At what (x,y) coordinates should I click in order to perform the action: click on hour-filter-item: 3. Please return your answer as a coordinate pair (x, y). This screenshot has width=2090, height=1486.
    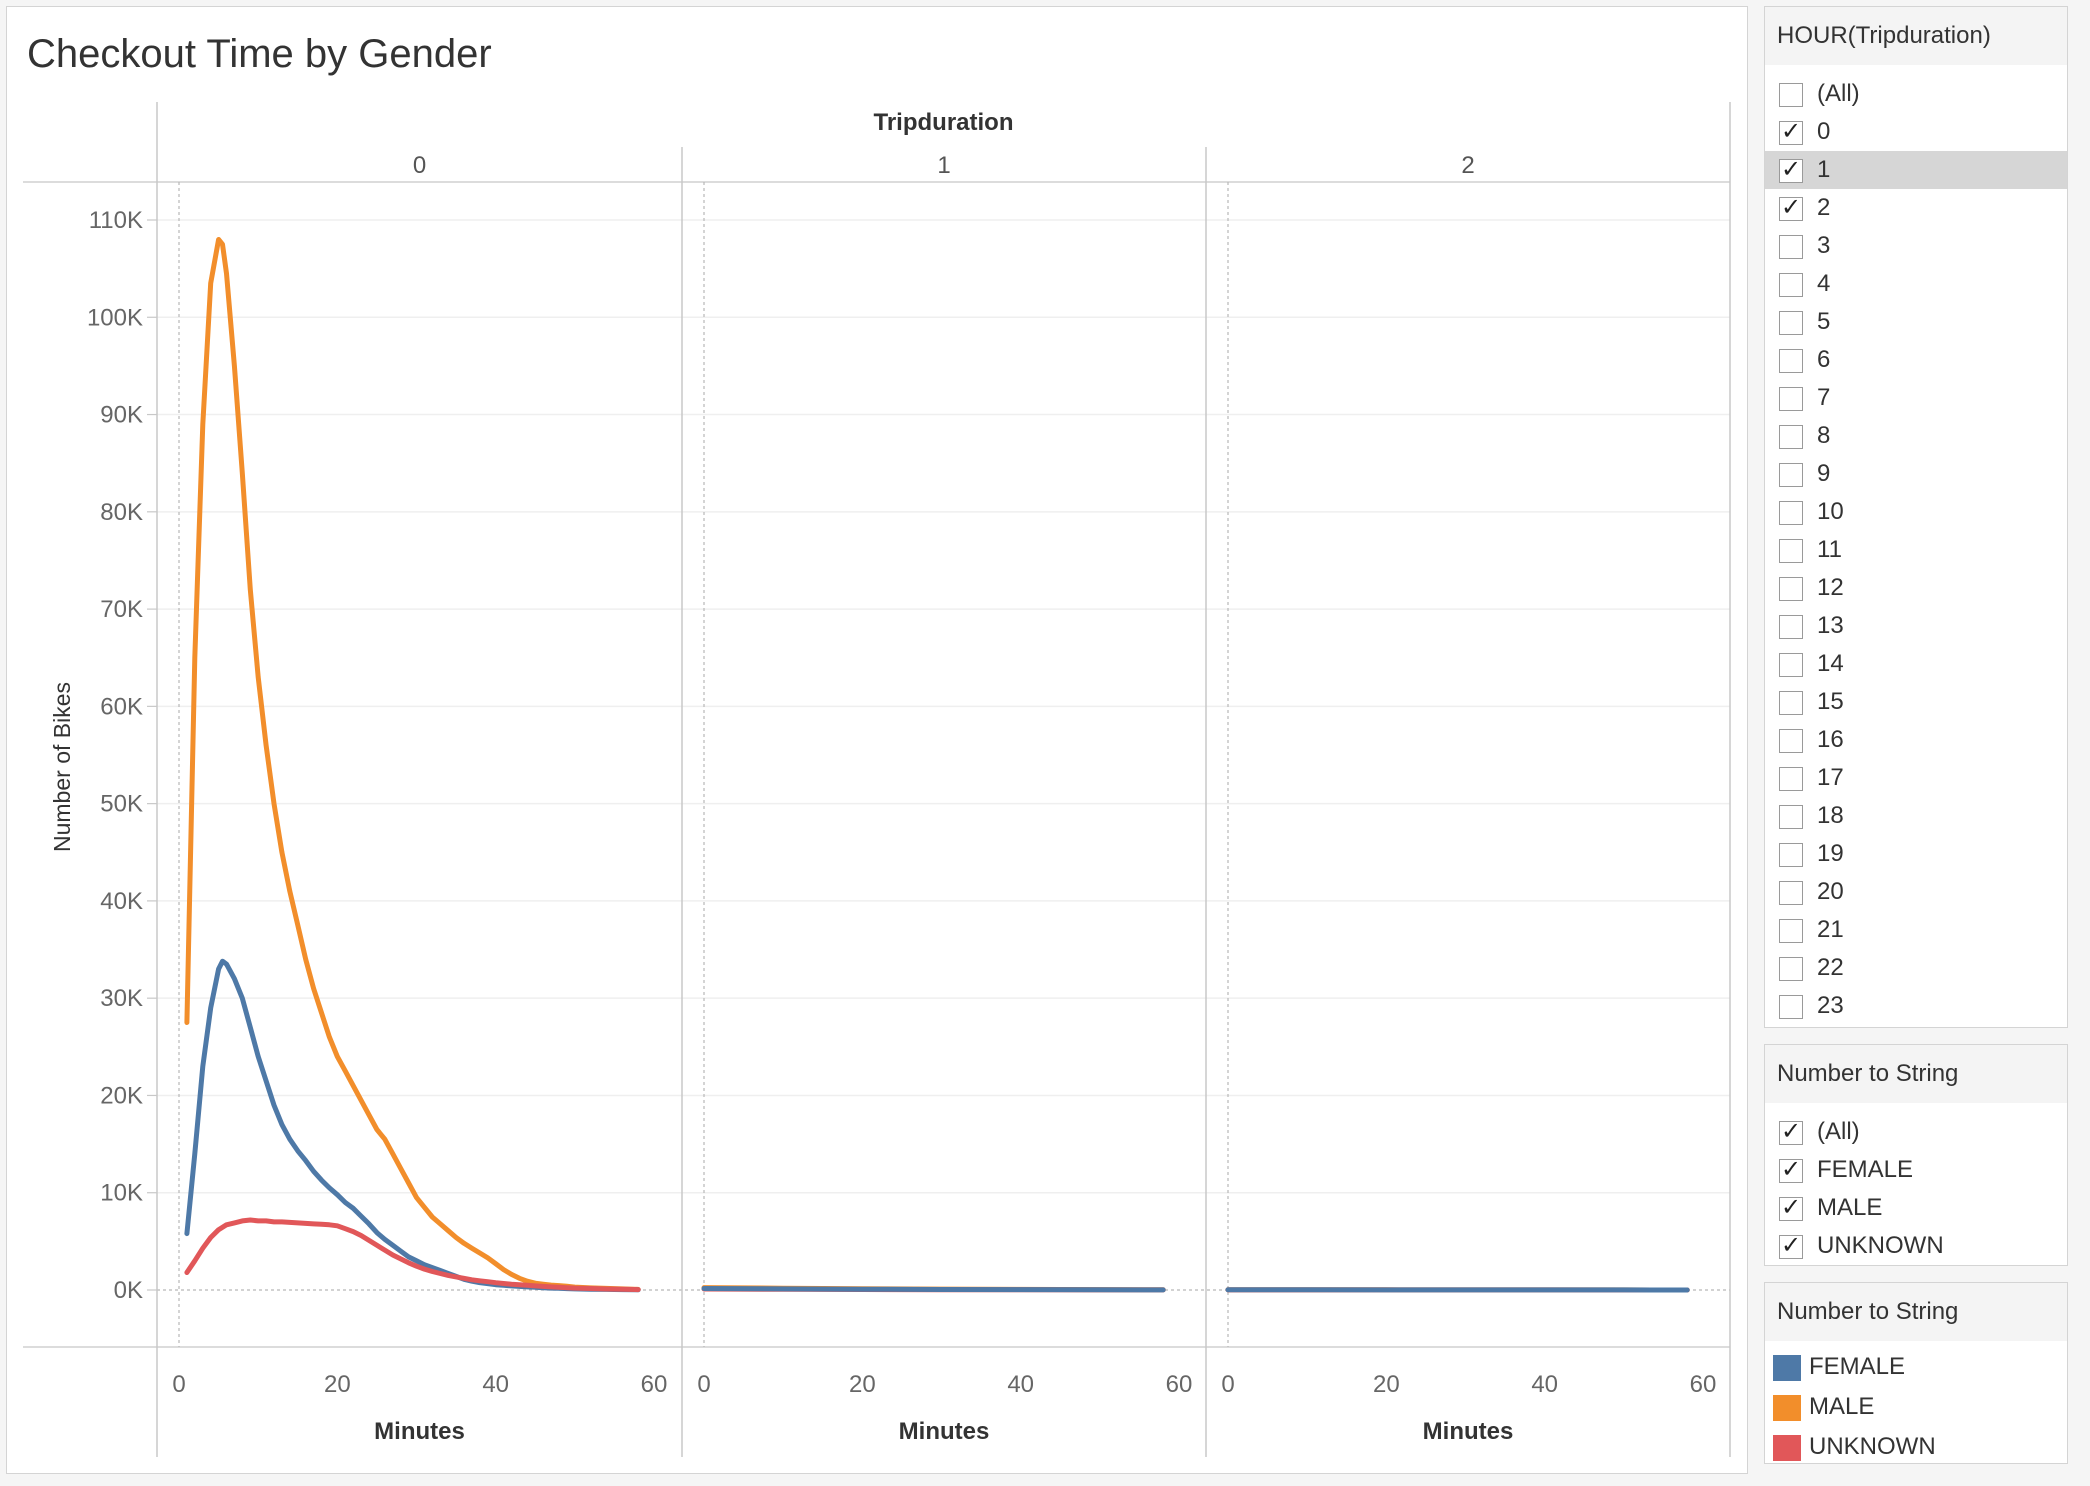
    Looking at the image, I should click on (1916, 246).